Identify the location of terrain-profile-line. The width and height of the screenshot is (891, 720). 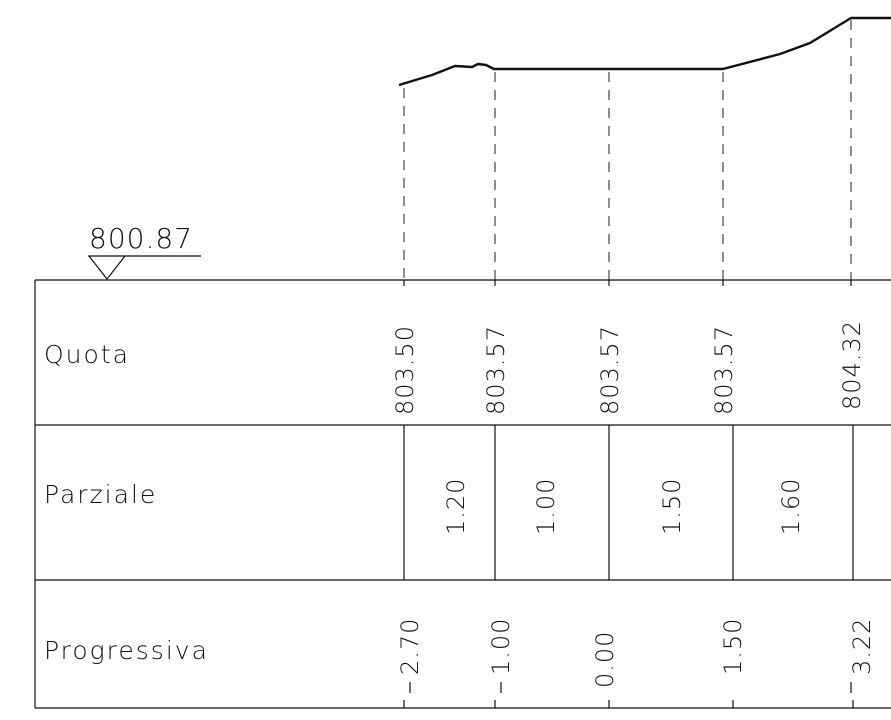
(644, 51).